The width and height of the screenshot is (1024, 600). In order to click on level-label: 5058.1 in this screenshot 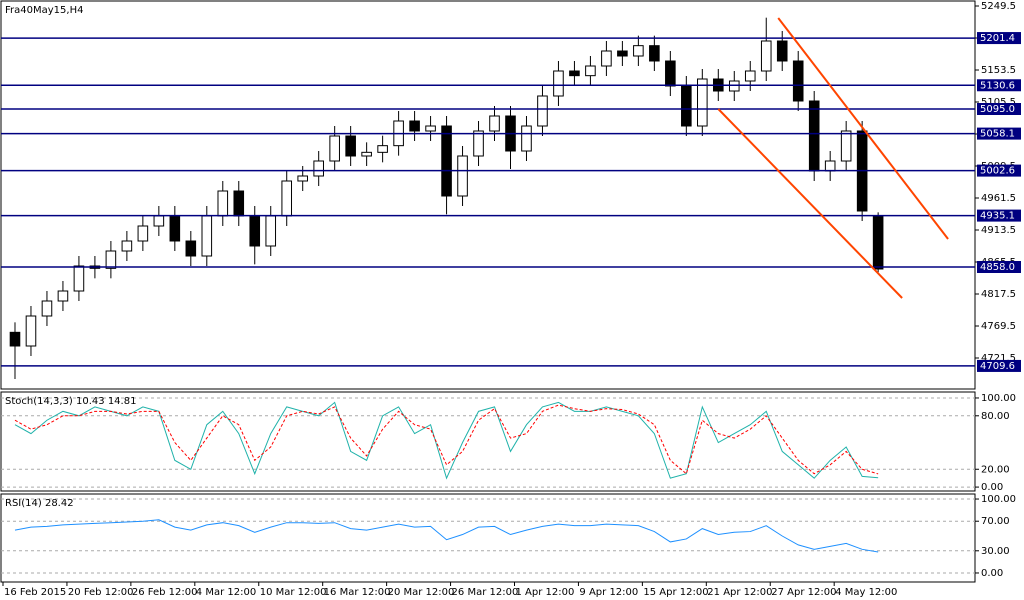, I will do `click(997, 134)`.